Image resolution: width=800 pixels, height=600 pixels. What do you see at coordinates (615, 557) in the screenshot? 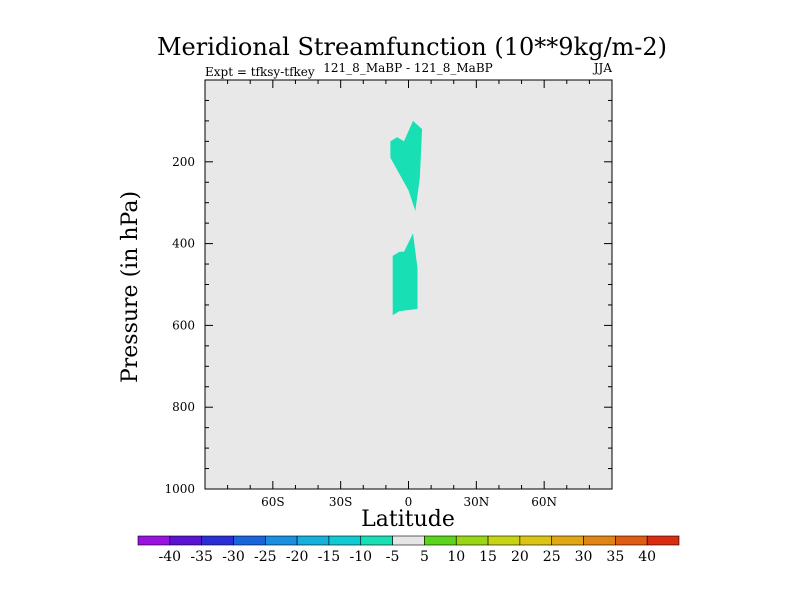
I see `colorbar-label: 35` at bounding box center [615, 557].